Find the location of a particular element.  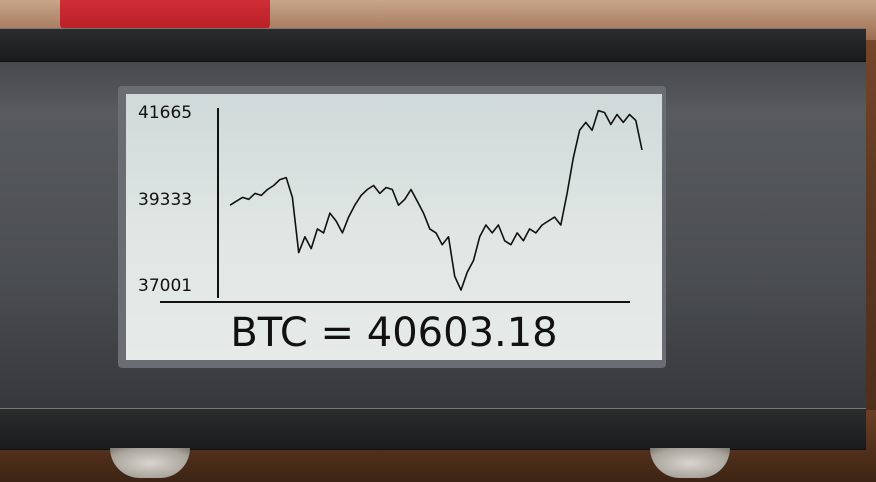

acrylic-bottom-plate is located at coordinates (433, 429).